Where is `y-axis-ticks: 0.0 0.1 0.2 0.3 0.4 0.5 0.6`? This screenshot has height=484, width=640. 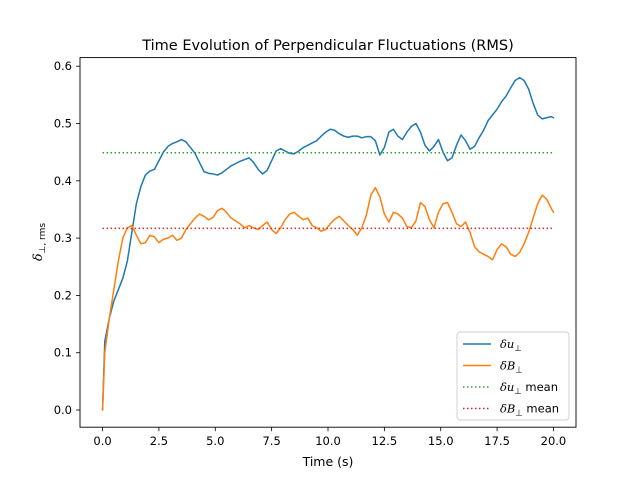
y-axis-ticks: 0.0 0.1 0.2 0.3 0.4 0.5 0.6 is located at coordinates (67, 238).